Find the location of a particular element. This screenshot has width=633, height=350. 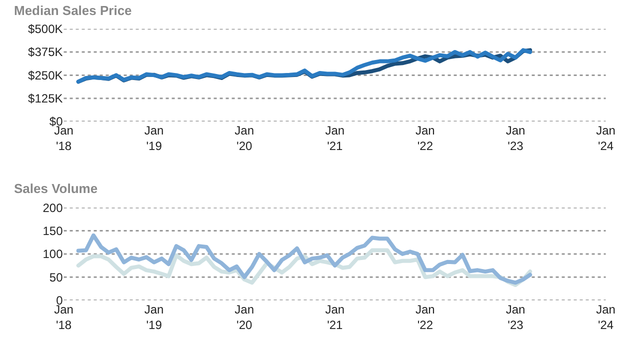

y-tick-label: $125K is located at coordinates (45, 99).